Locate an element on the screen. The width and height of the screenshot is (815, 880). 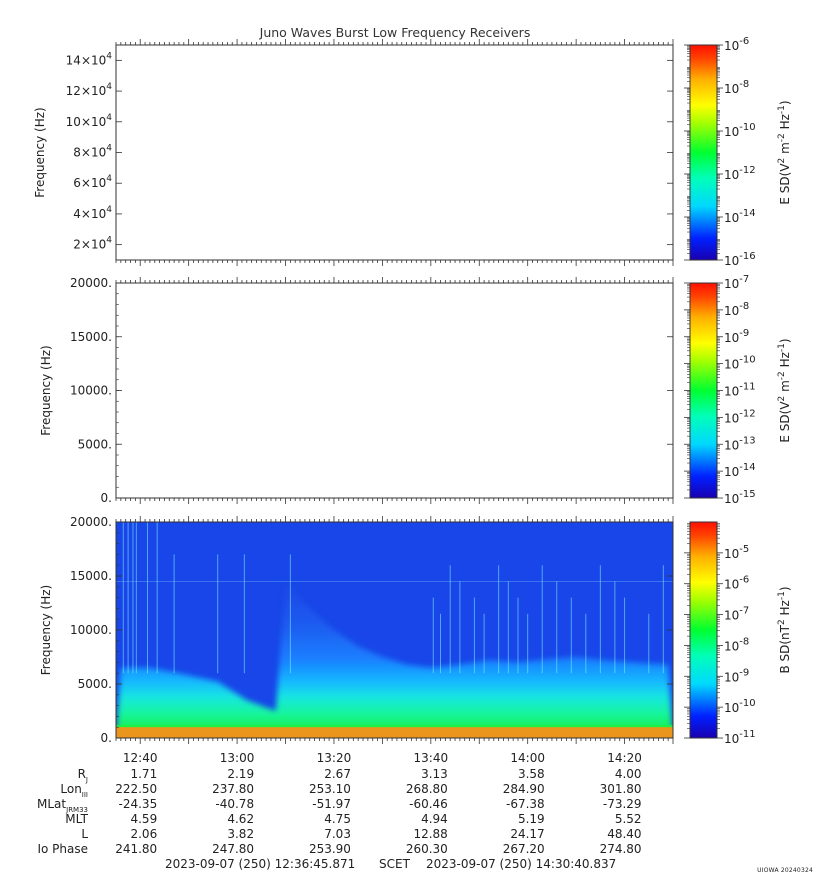
text-span: 10×10 is located at coordinates (86, 122).